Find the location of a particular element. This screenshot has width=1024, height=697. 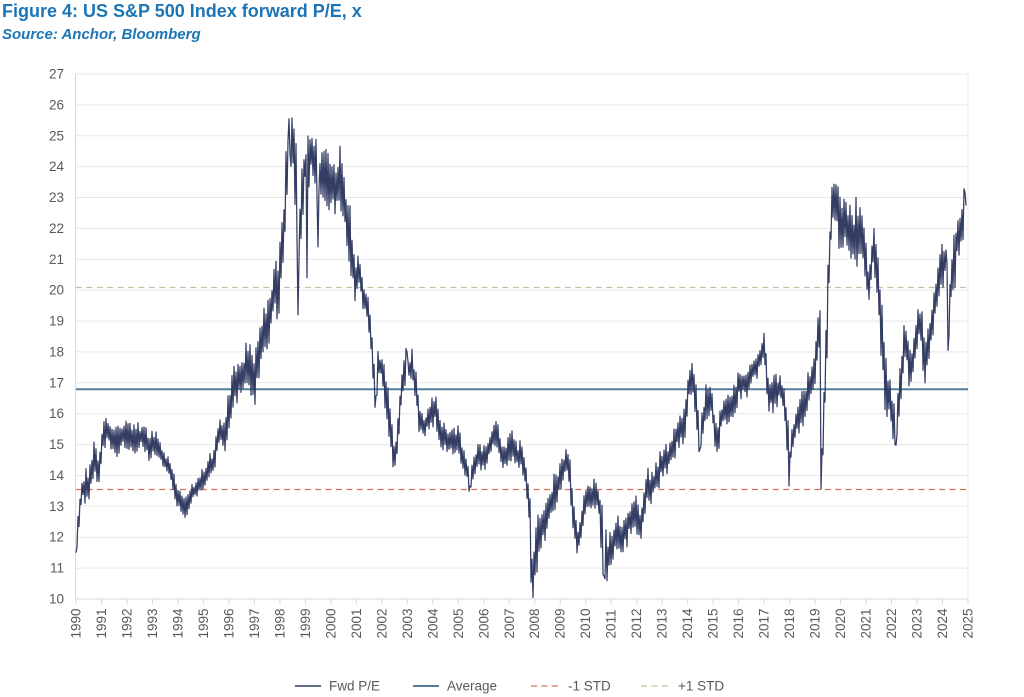

svg-text: 15 is located at coordinates (56, 444).